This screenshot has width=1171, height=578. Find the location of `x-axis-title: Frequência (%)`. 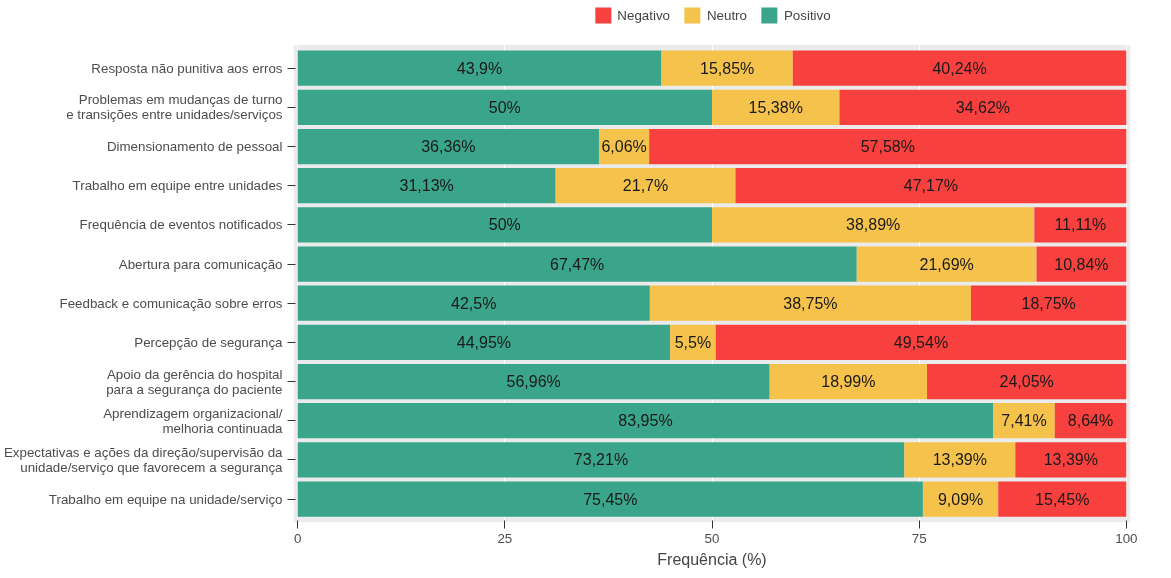

x-axis-title: Frequência (%) is located at coordinates (712, 559).